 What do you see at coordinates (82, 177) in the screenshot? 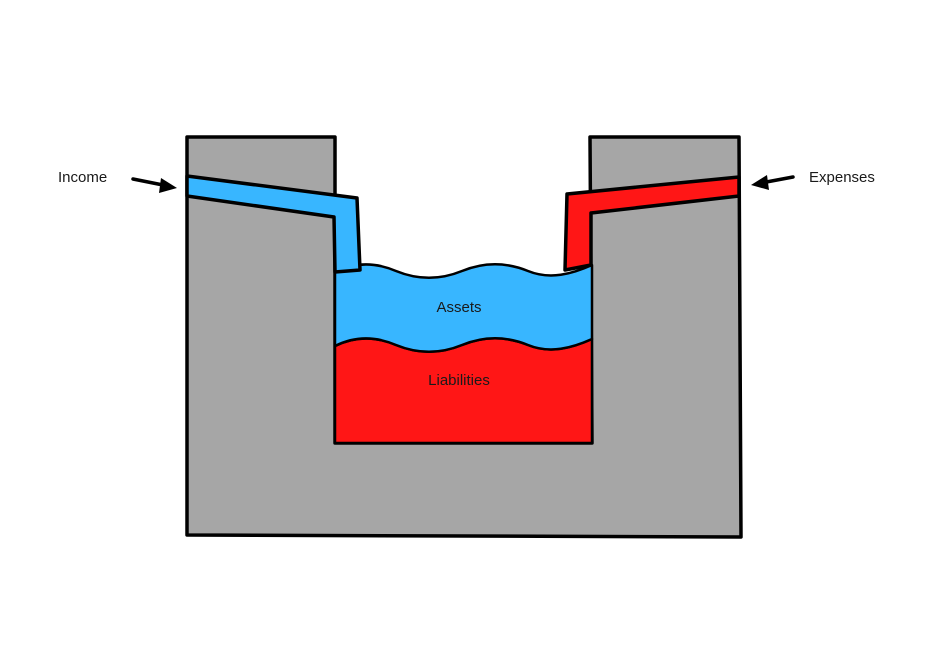
I see `income-label: Income` at bounding box center [82, 177].